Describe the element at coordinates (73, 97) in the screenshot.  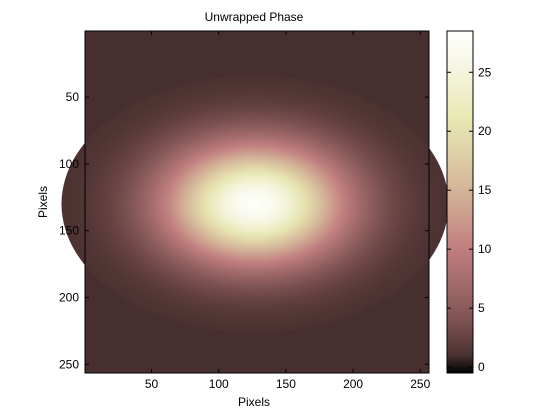
I see `y-tick-label: 50` at that location.